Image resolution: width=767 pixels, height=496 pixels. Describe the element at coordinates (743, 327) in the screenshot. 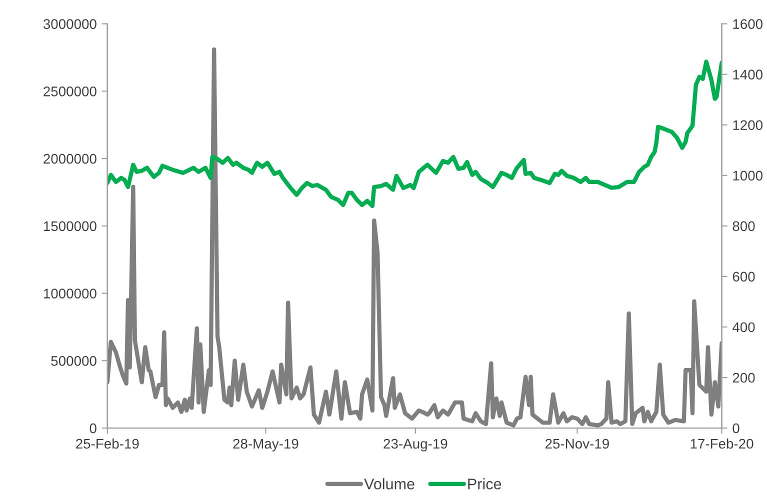

I see `y2-tick-label: 400` at that location.